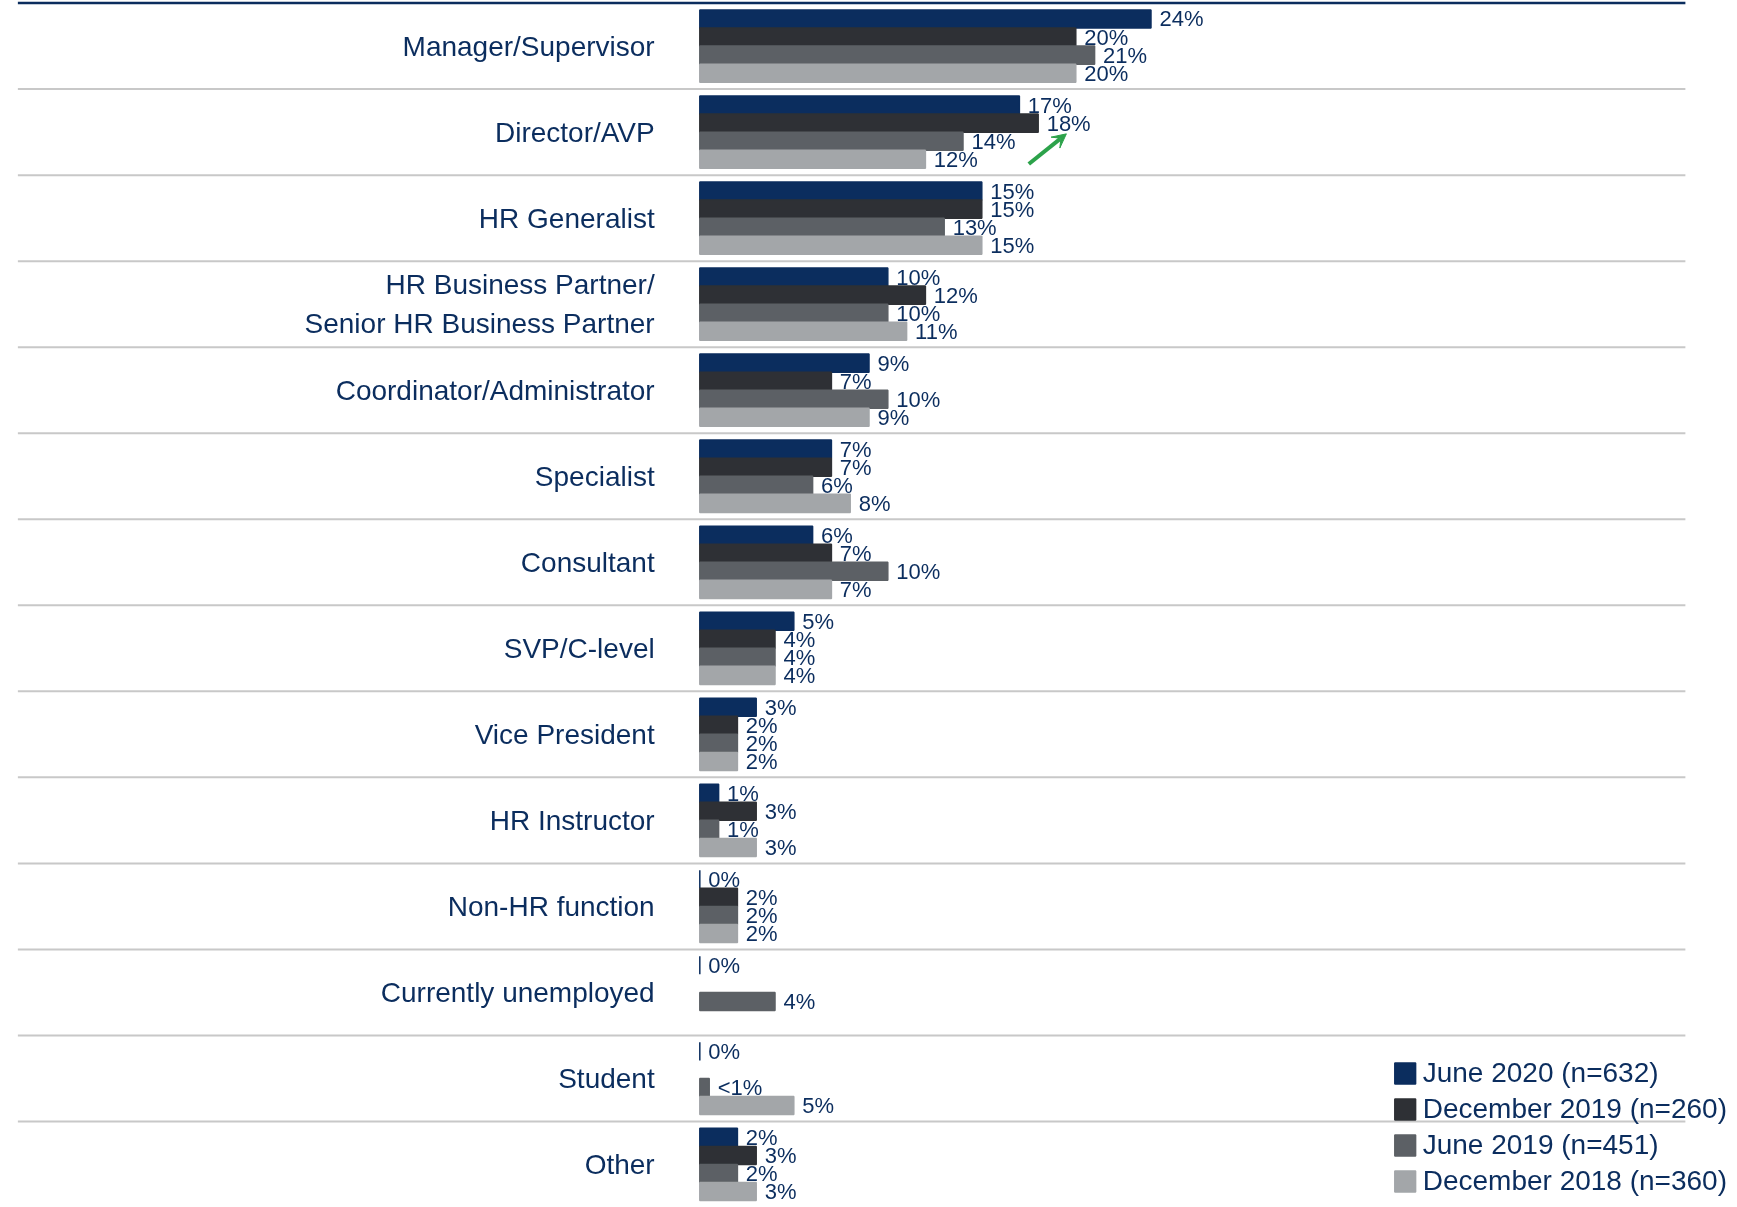 This screenshot has width=1737, height=1207. What do you see at coordinates (1574, 1181) in the screenshot?
I see `legend-label: December 2018 (n=360)` at bounding box center [1574, 1181].